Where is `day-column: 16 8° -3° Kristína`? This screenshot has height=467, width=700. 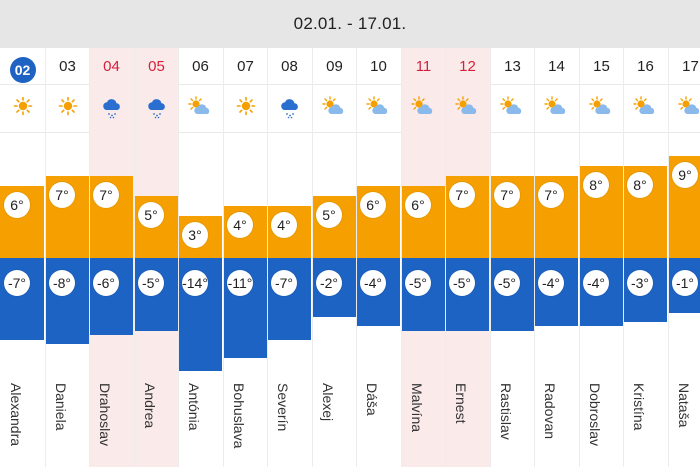 day-column: 16 8° -3° Kristína is located at coordinates (645, 257).